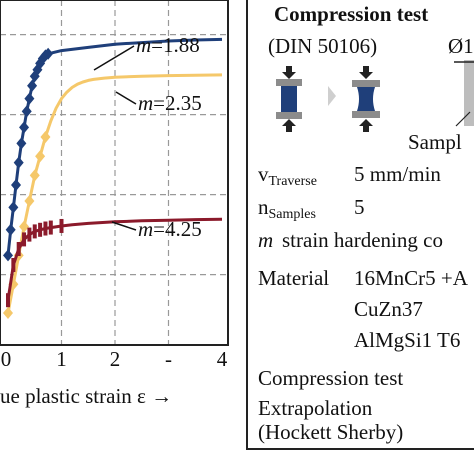 Image resolution: width=474 pixels, height=474 pixels. I want to click on x-tick-label: -, so click(168, 359).